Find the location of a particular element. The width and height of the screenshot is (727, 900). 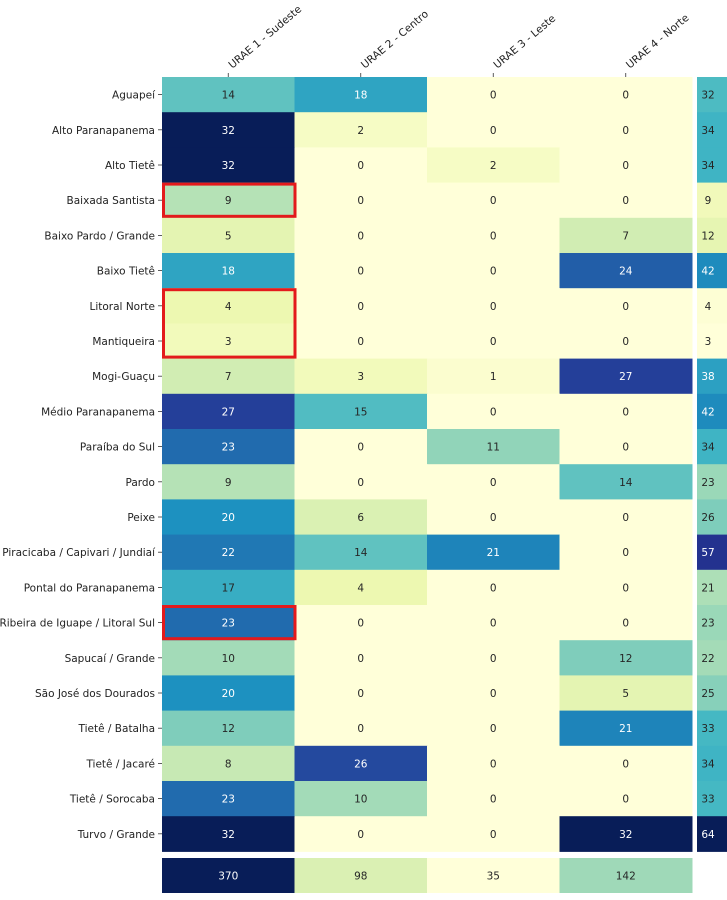

cell-value: 23 is located at coordinates (228, 624).